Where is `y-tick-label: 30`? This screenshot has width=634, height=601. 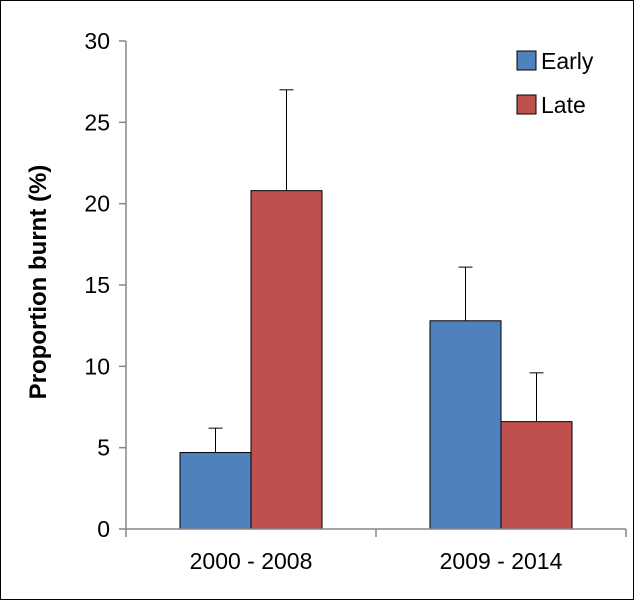 y-tick-label: 30 is located at coordinates (97, 41).